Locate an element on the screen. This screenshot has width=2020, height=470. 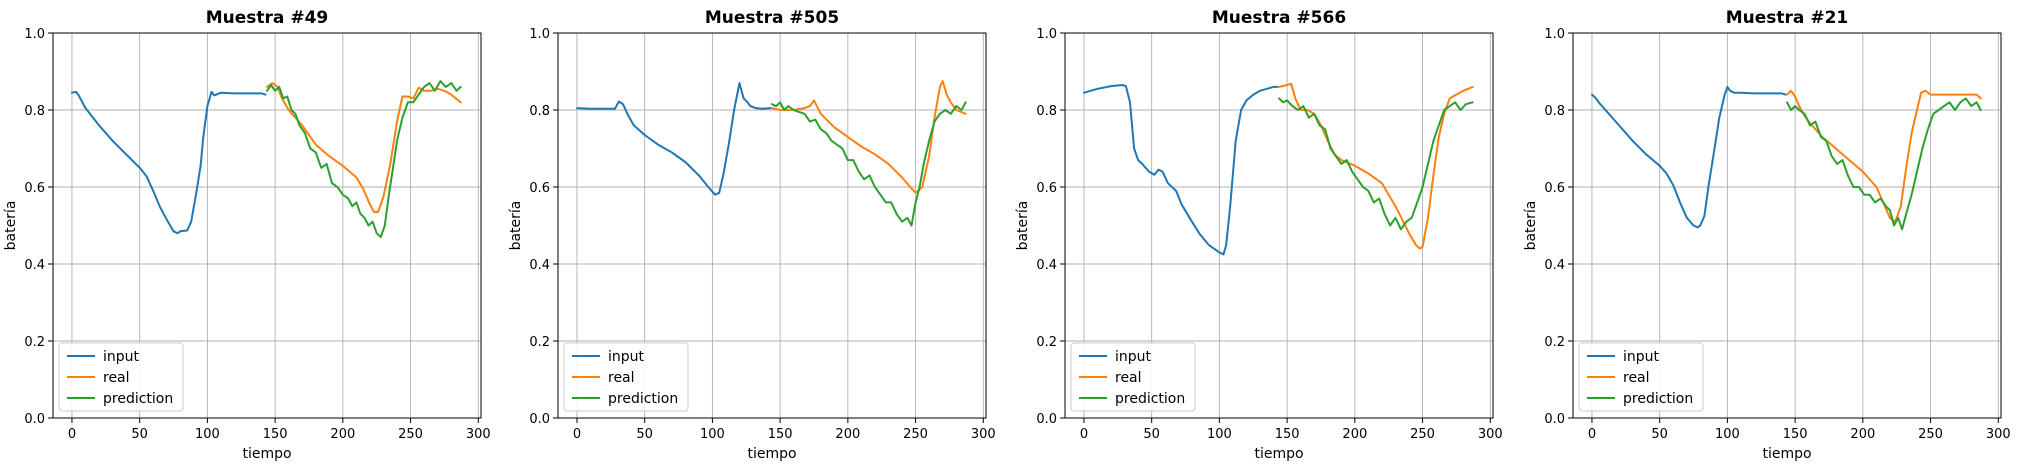
chart-title: Muestra #505 is located at coordinates (772, 18).